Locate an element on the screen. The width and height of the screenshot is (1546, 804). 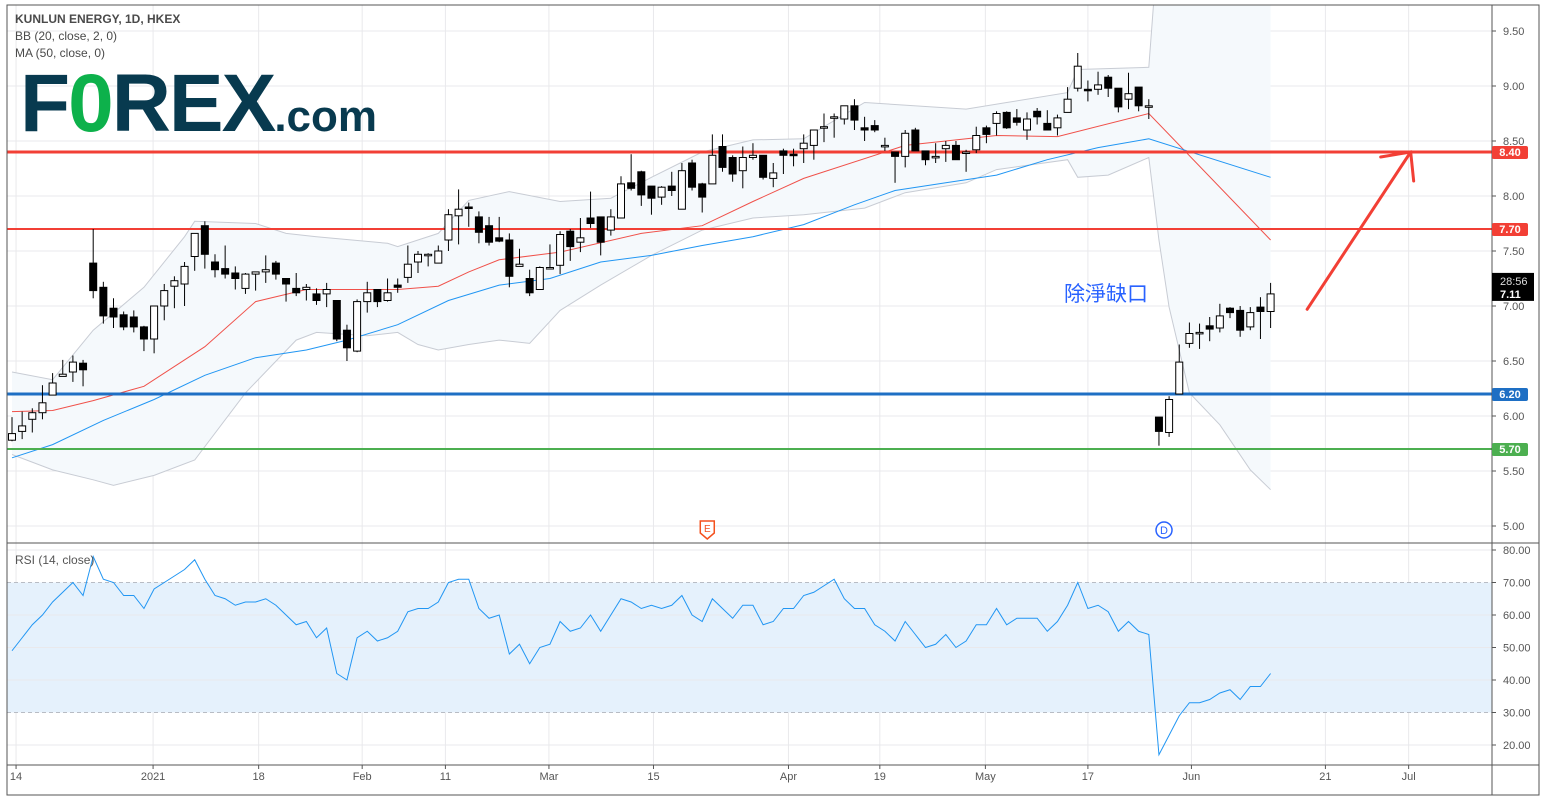
time-tick-label: 18 is located at coordinates (259, 777).